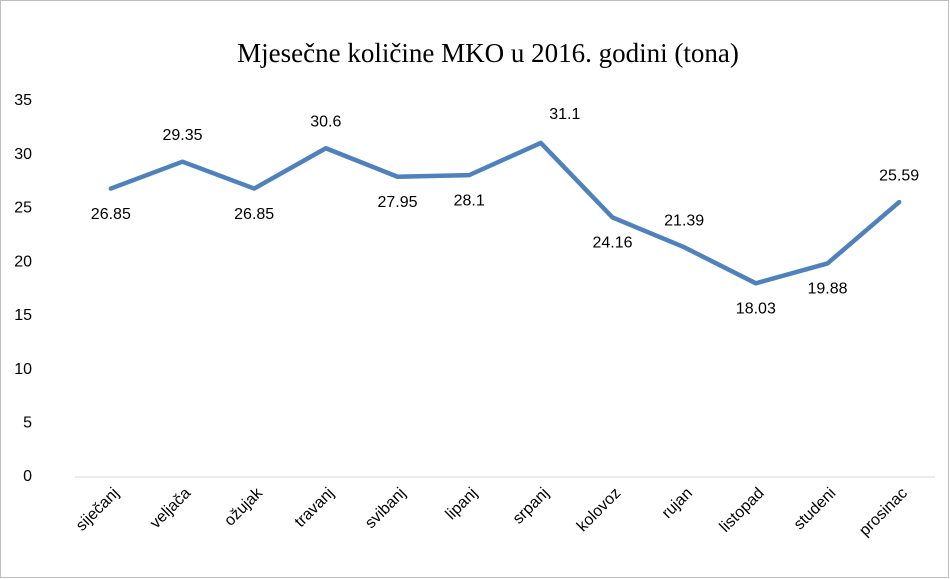 Image resolution: width=950 pixels, height=579 pixels. What do you see at coordinates (827, 289) in the screenshot?
I see `data-label: 19.88` at bounding box center [827, 289].